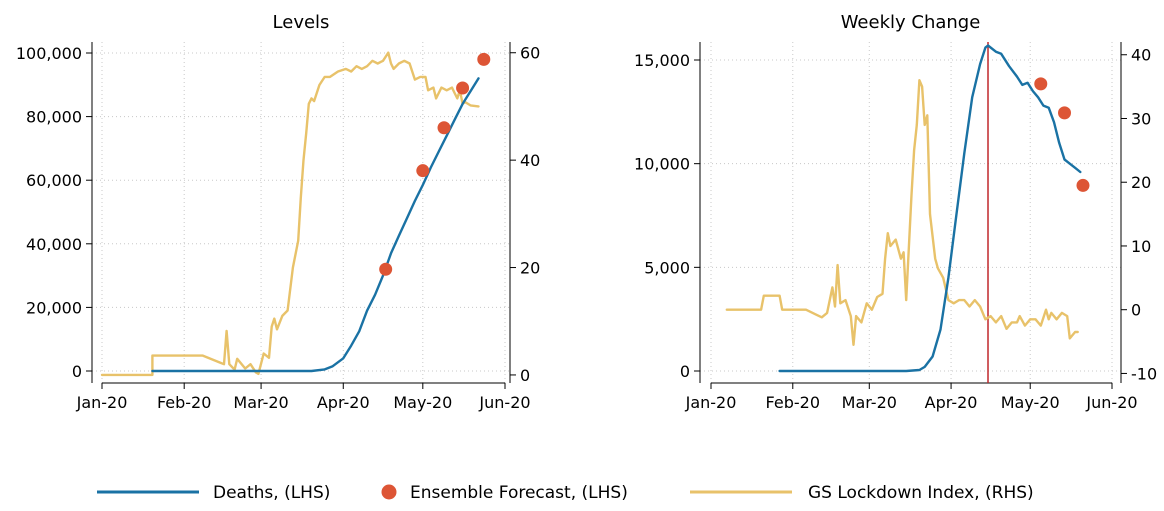  Describe the element at coordinates (389, 492) in the screenshot. I see `legend-swatch-dot` at that location.